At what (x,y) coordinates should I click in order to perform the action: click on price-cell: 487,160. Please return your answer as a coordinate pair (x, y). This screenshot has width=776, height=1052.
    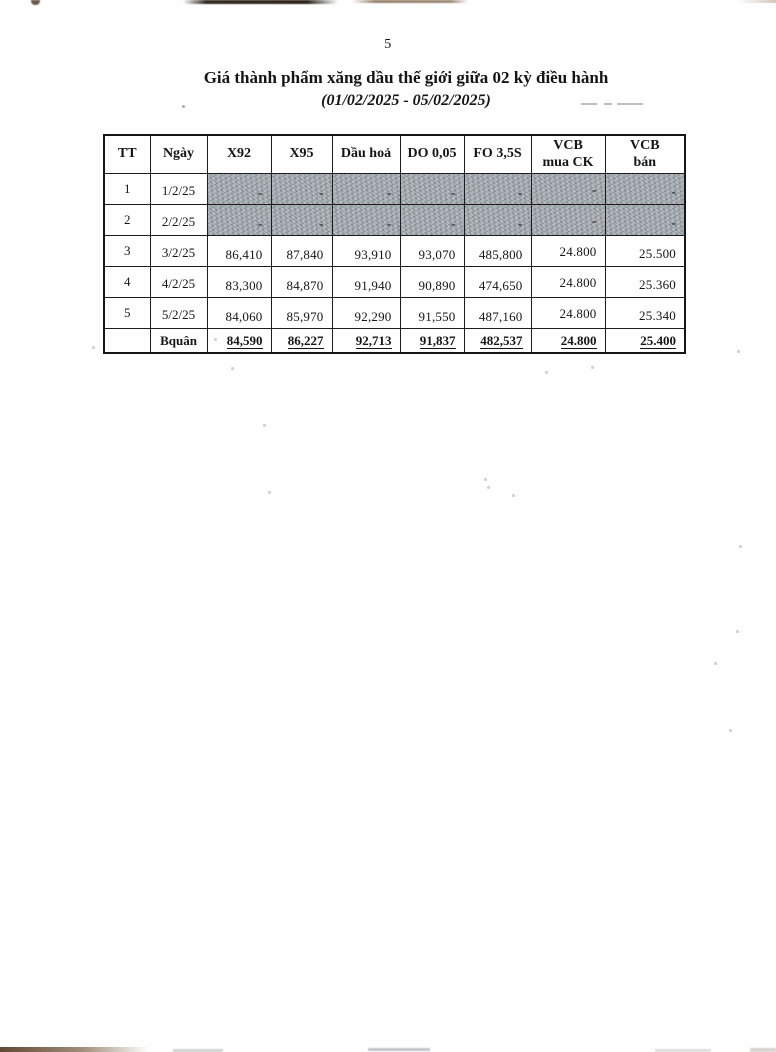
    Looking at the image, I should click on (497, 313).